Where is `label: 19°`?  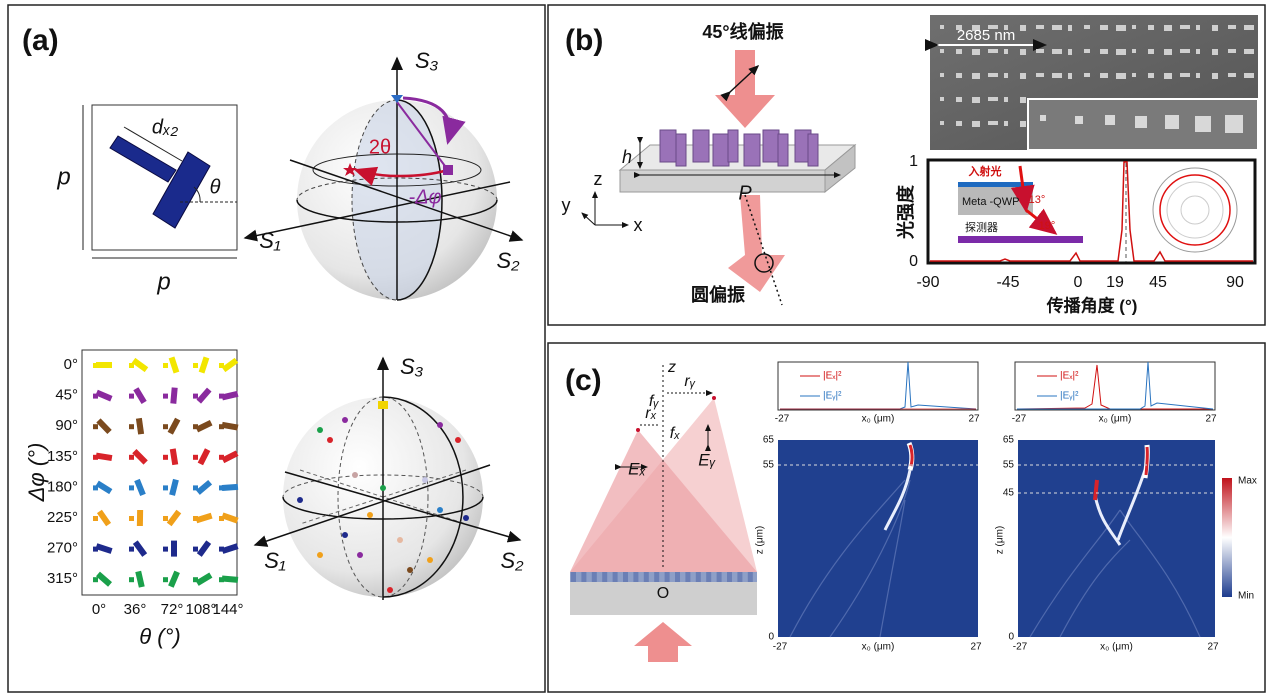 label: 19° is located at coordinates (1047, 226).